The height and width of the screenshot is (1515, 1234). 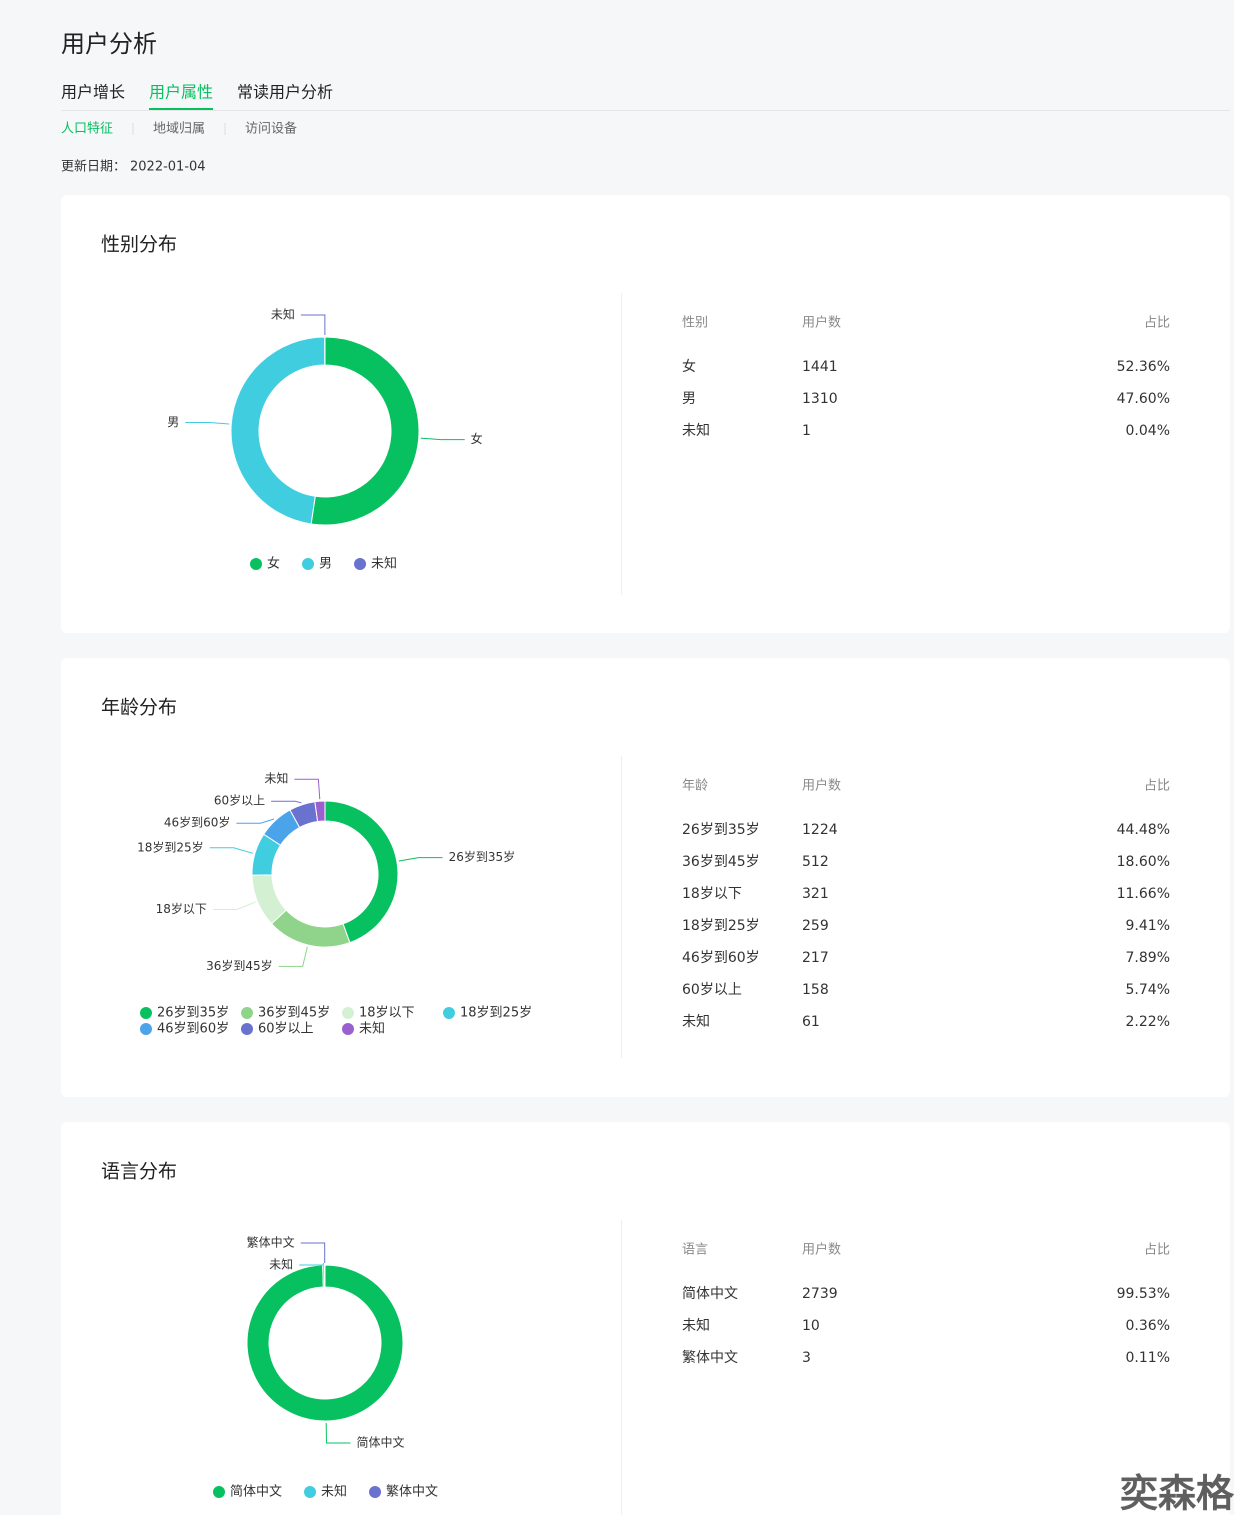 I want to click on slice-label: 简体中文, so click(x=380, y=1441).